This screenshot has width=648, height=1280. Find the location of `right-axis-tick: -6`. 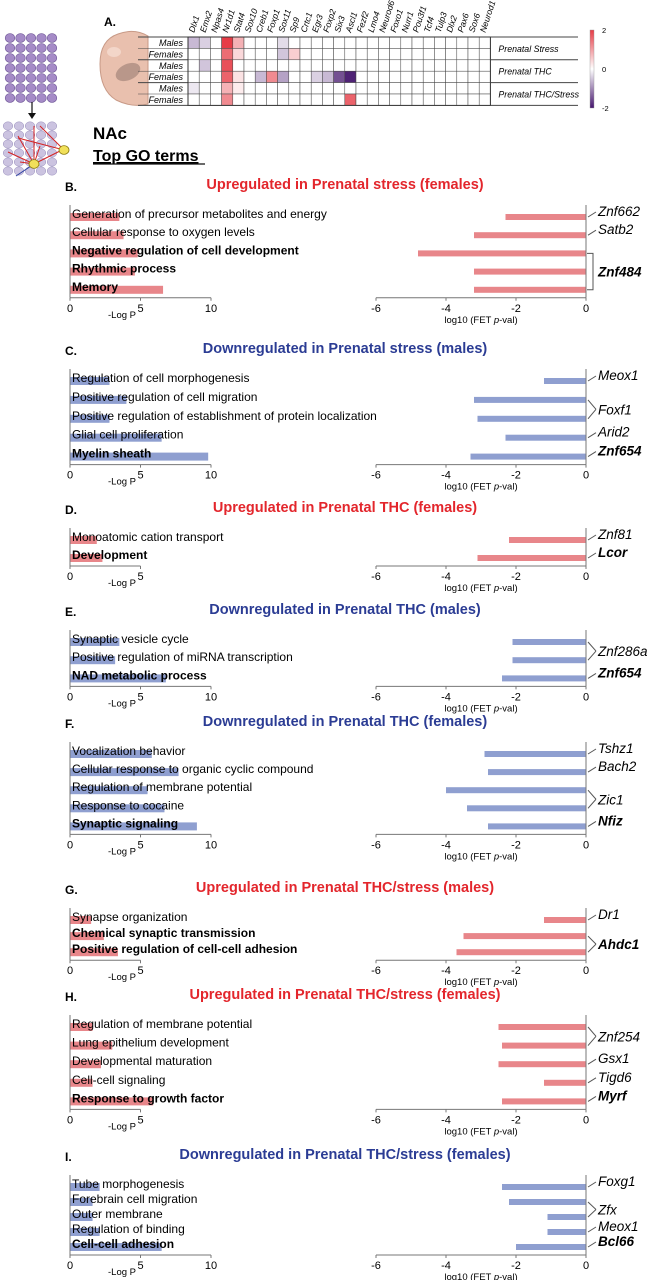

right-axis-tick: -6 is located at coordinates (376, 1266).